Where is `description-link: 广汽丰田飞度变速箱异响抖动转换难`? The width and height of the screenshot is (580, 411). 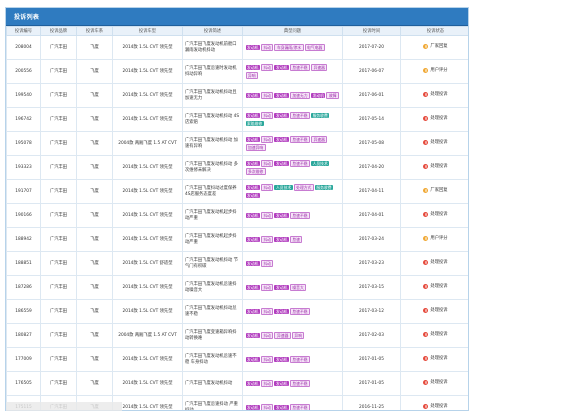
description-link: 广汽丰田飞度变速箱异响抖动转换难 is located at coordinates (212, 335).